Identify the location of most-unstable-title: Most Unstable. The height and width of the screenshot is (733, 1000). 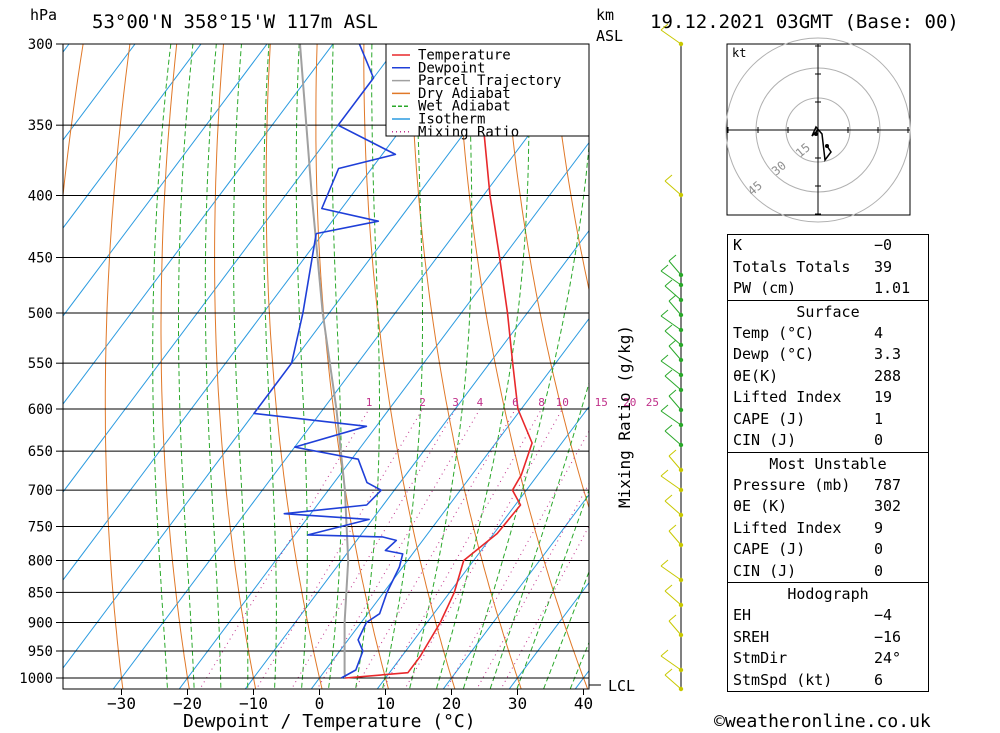
(828, 463).